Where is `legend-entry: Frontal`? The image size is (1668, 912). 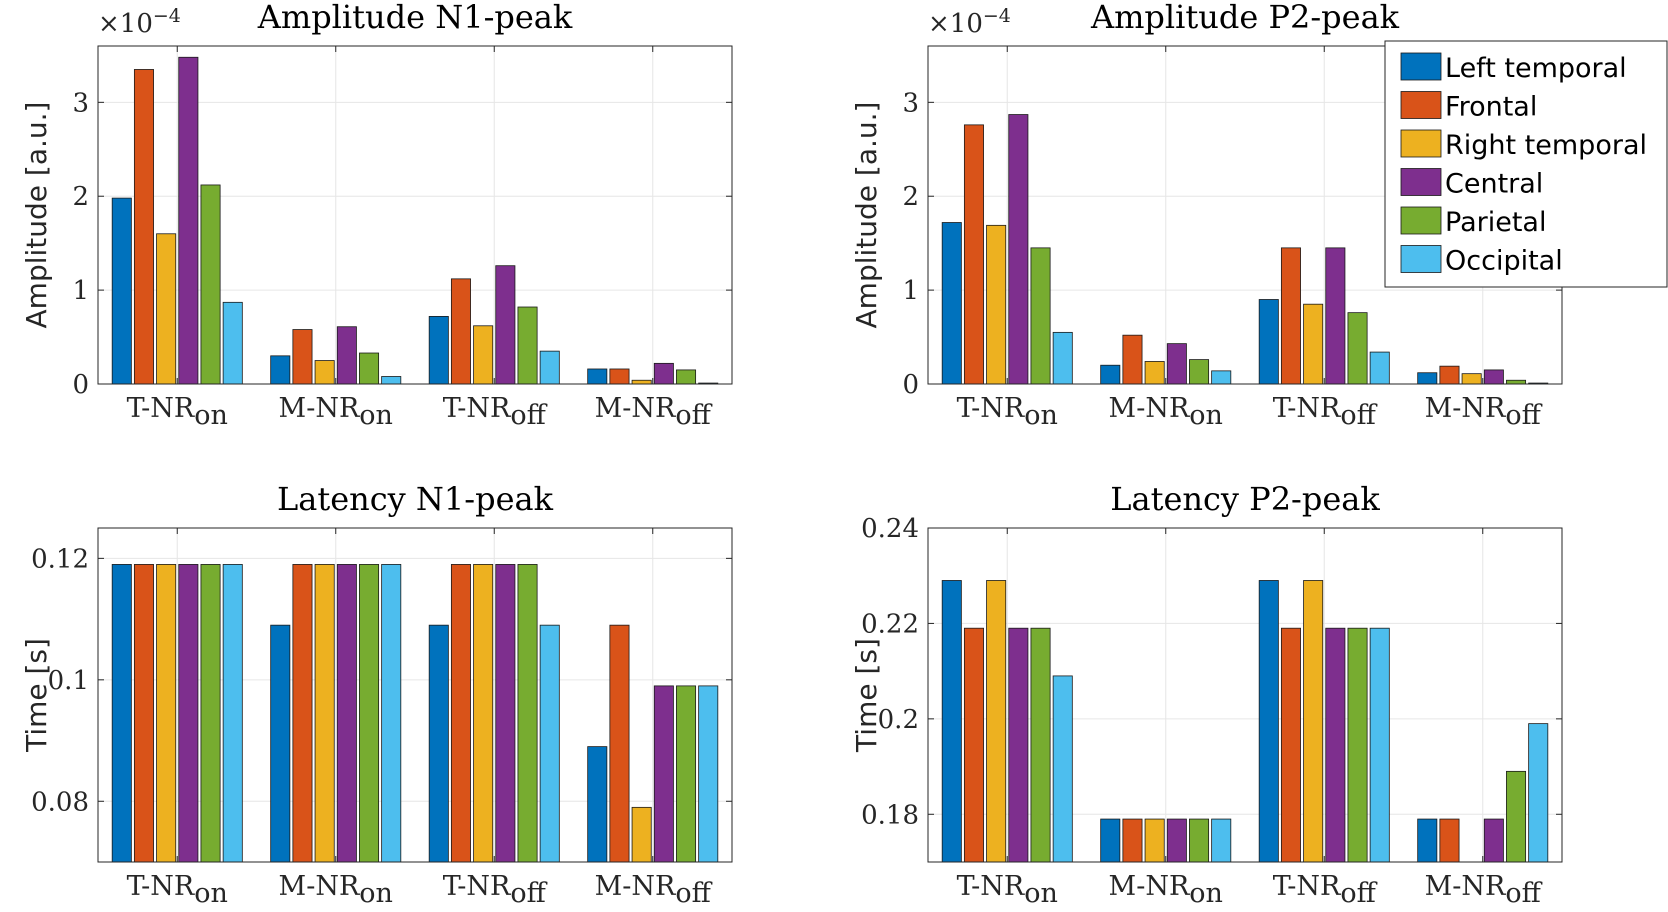 legend-entry: Frontal is located at coordinates (1491, 107).